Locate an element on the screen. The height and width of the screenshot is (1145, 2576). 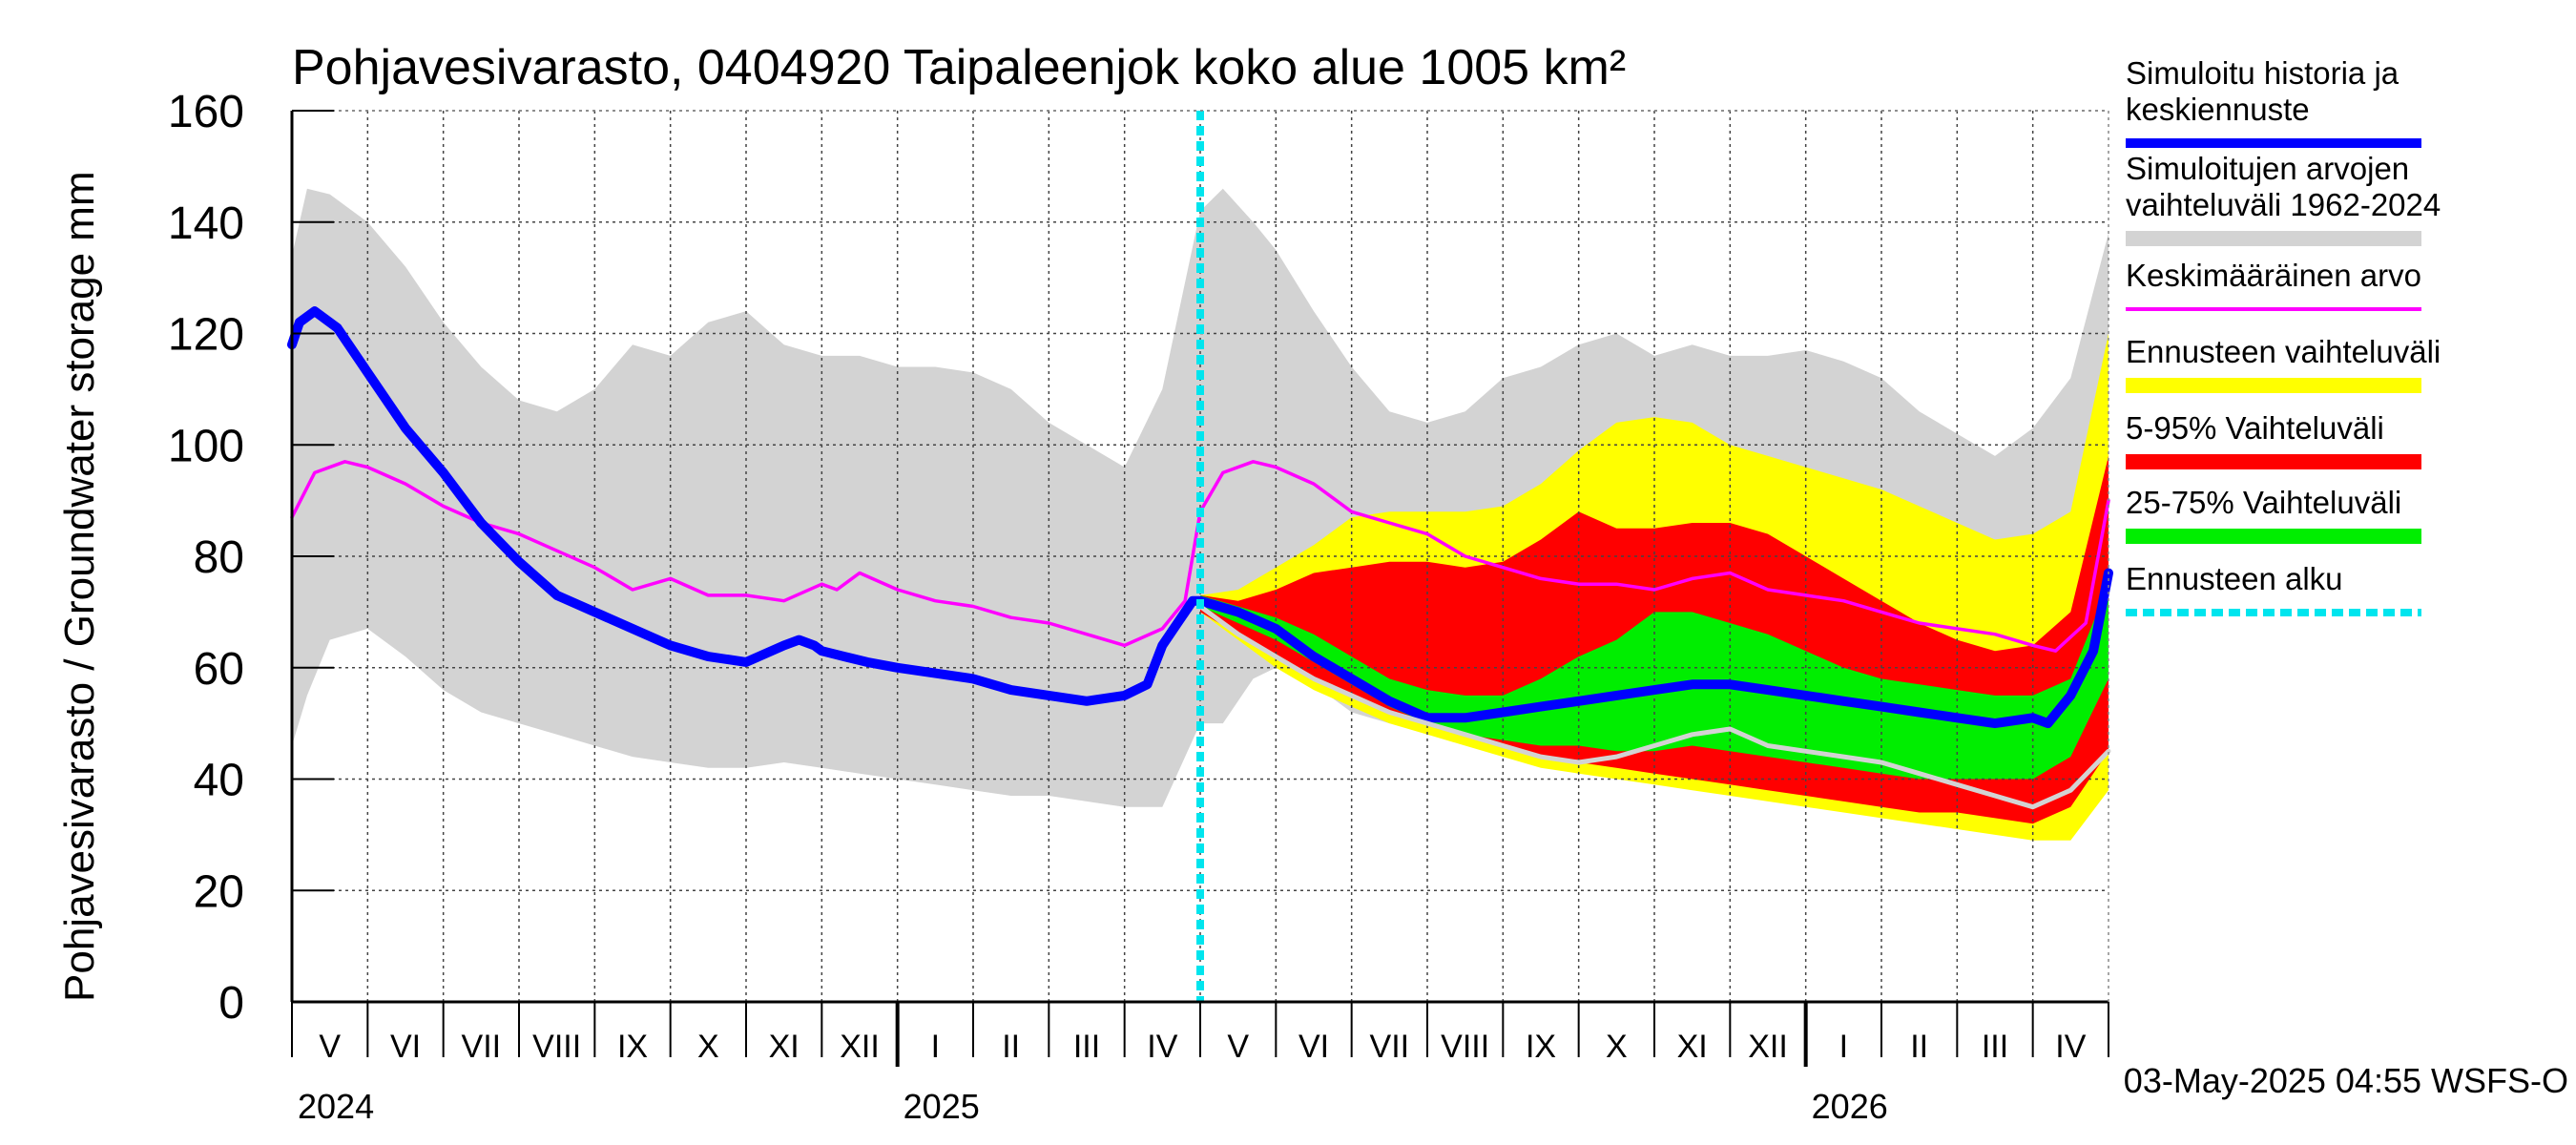
year-label-0: 2024 is located at coordinates (336, 1107).